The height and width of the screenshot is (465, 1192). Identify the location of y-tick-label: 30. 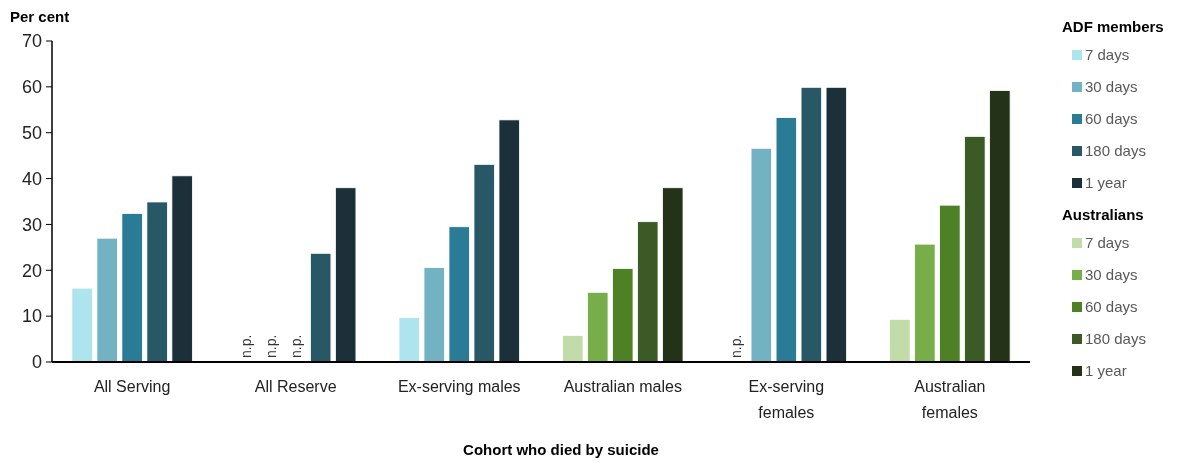
(31, 224).